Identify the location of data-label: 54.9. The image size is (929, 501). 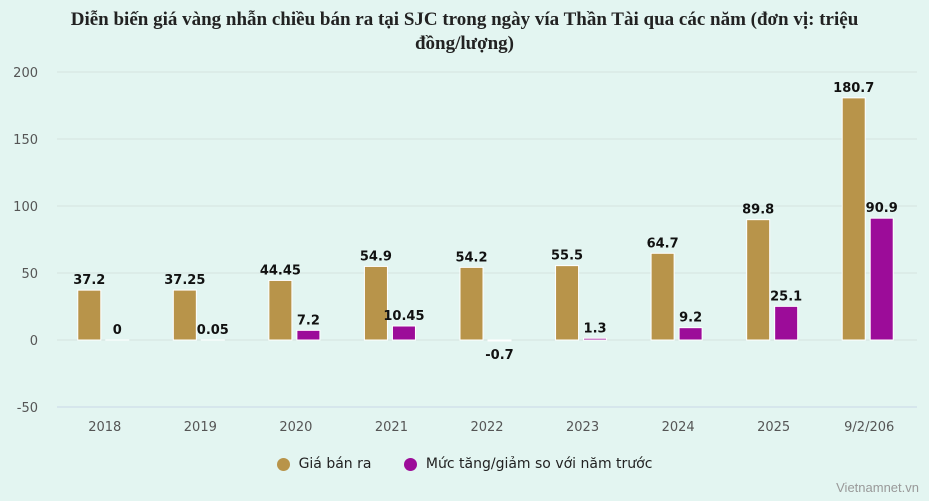
(376, 256).